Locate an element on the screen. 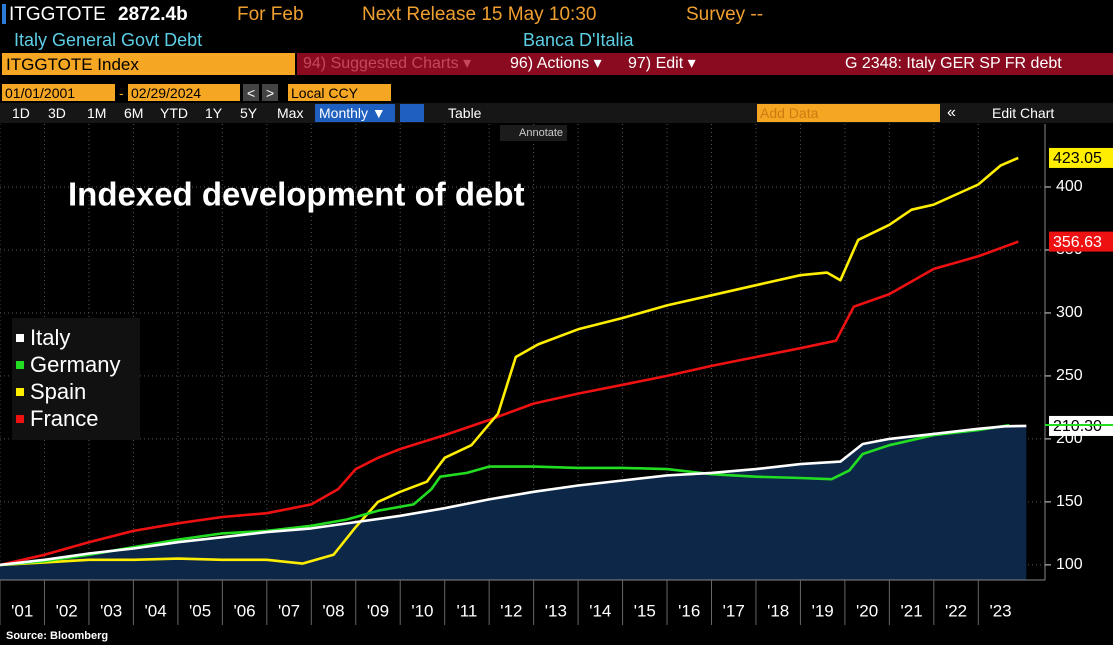  period-button: YTD is located at coordinates (174, 113).